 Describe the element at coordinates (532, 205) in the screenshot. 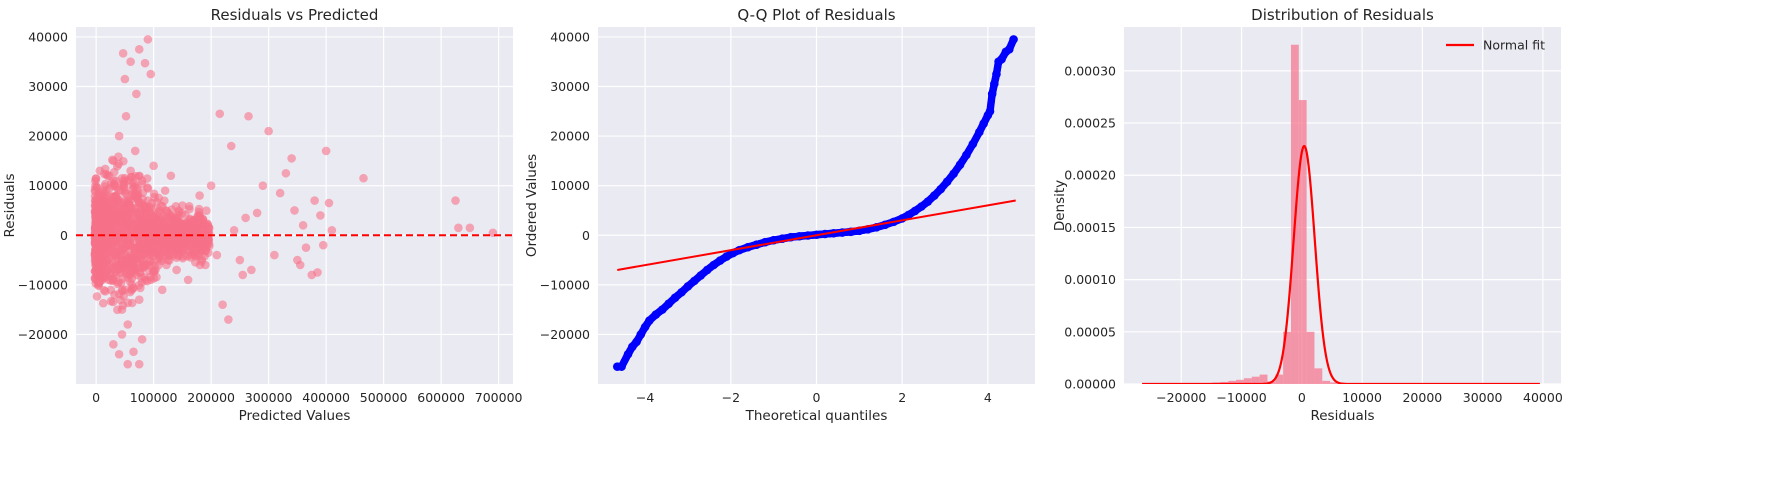

I see `y-axis-label: Ordered Values` at that location.